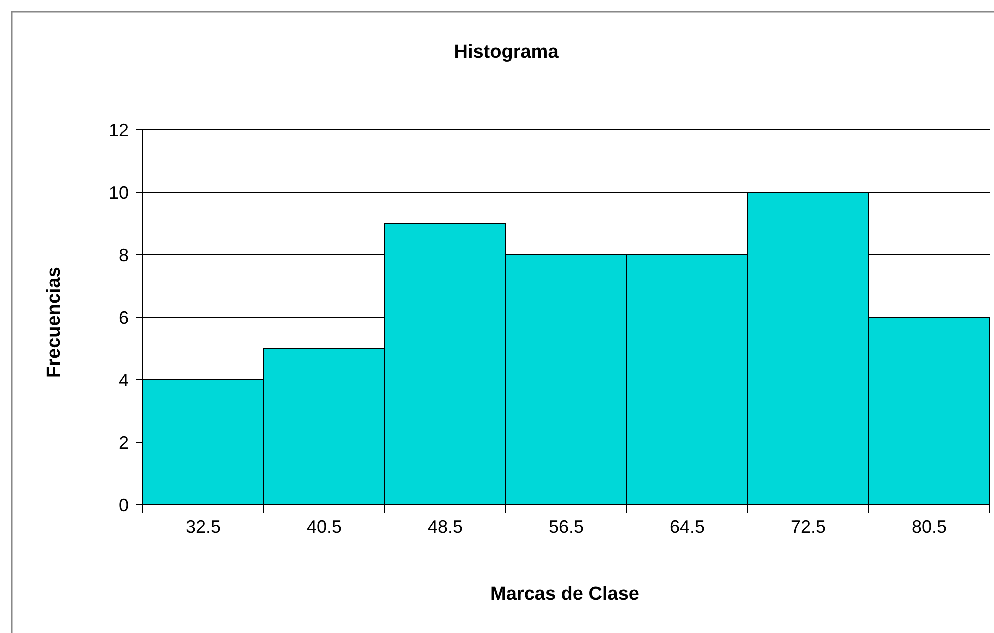 Image resolution: width=994 pixels, height=633 pixels. I want to click on y-tick-label: 0, so click(123, 505).